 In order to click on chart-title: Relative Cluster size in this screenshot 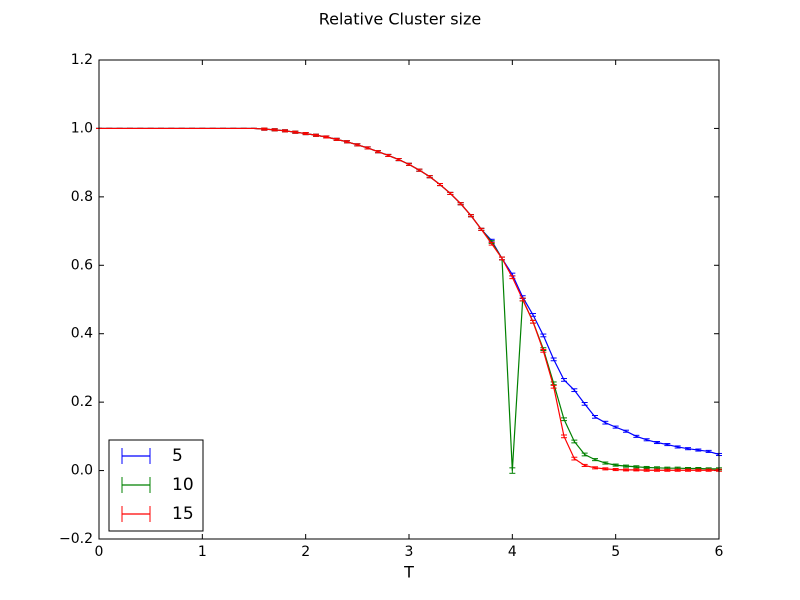, I will do `click(400, 19)`.